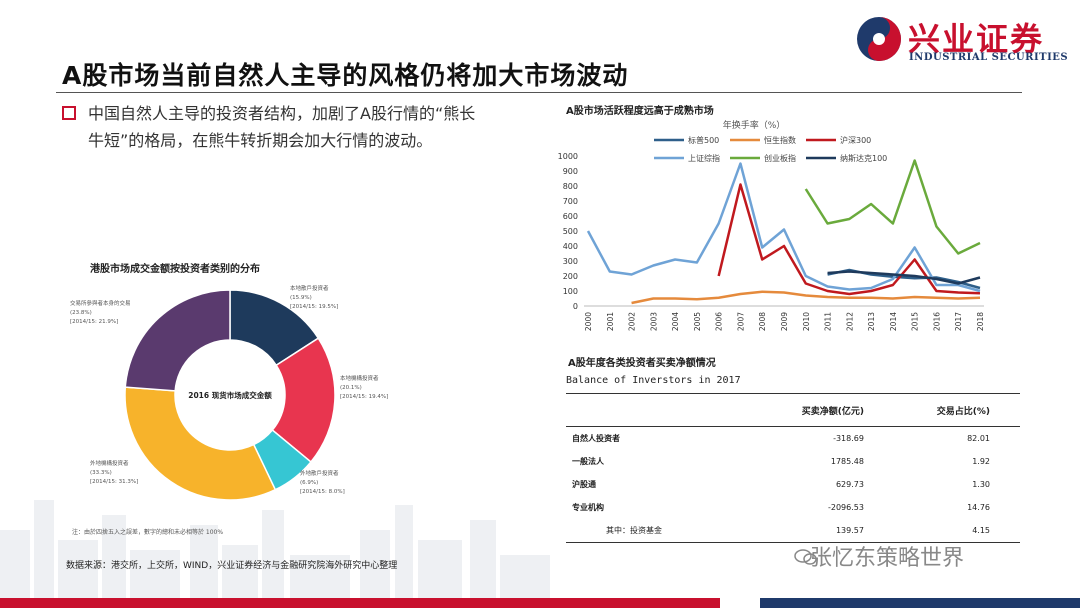  I want to click on slice-label: [2014/15: 8.0%], so click(322, 492).